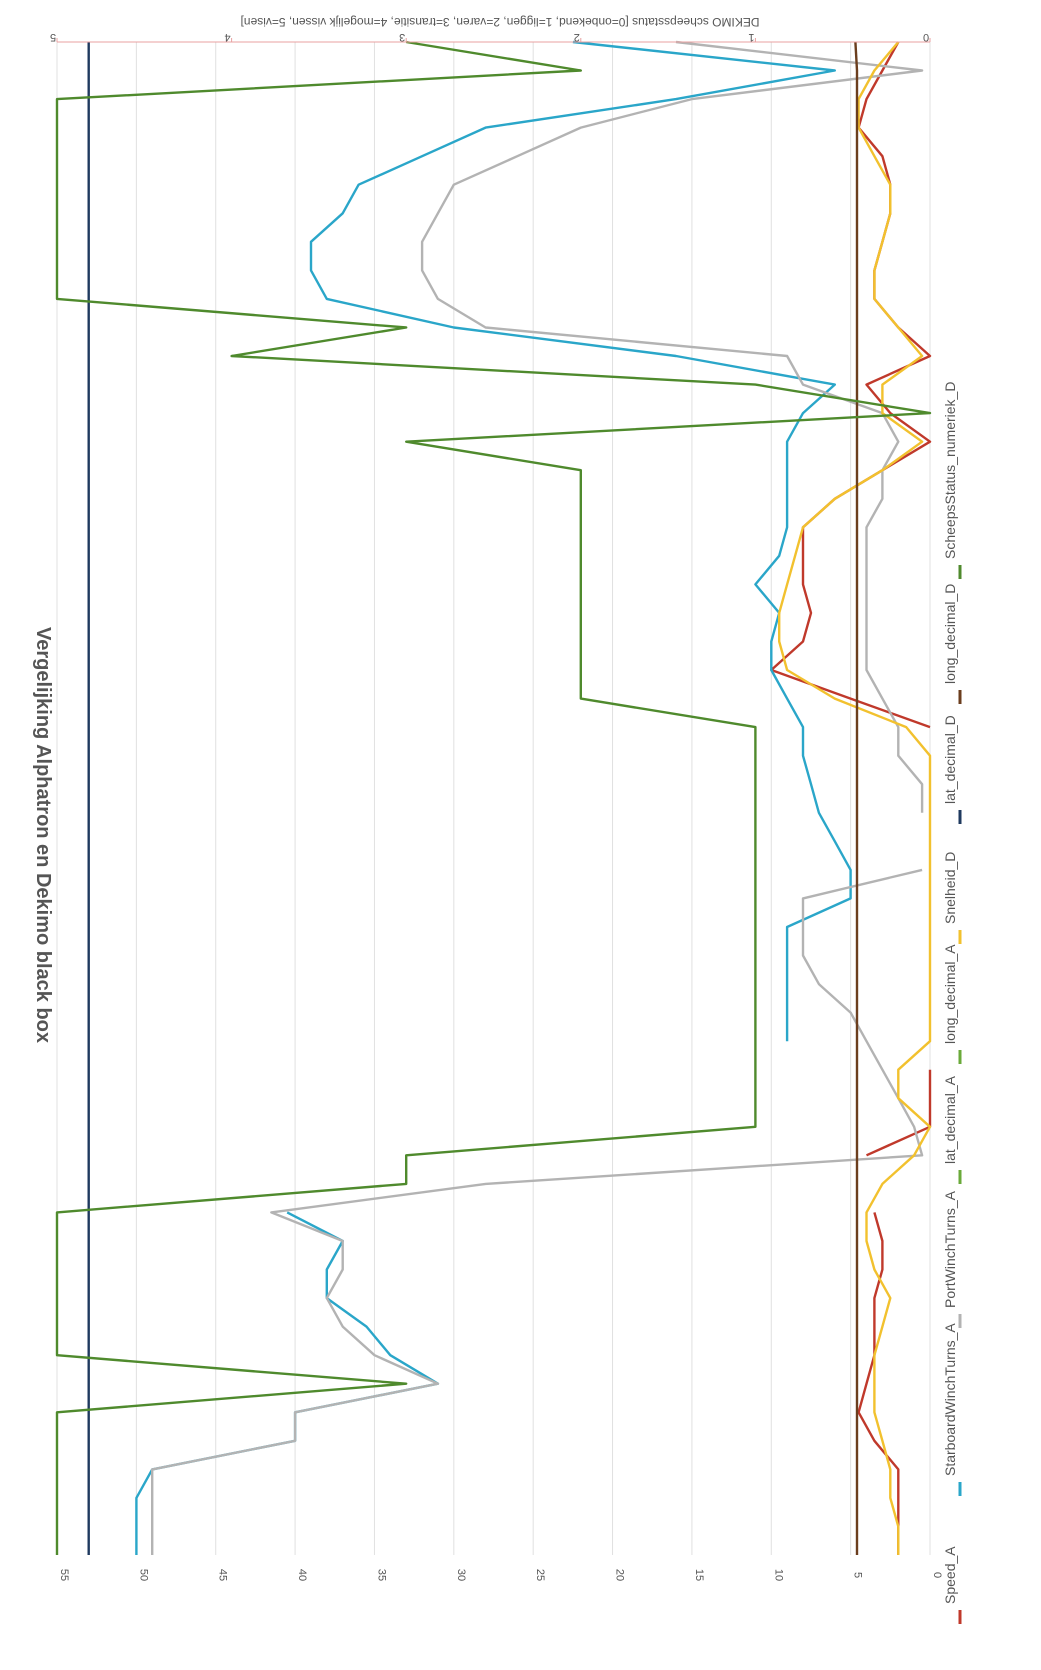 The image size is (1041, 1670). What do you see at coordinates (699, 1575) in the screenshot?
I see `left-tick-label: 15` at bounding box center [699, 1575].